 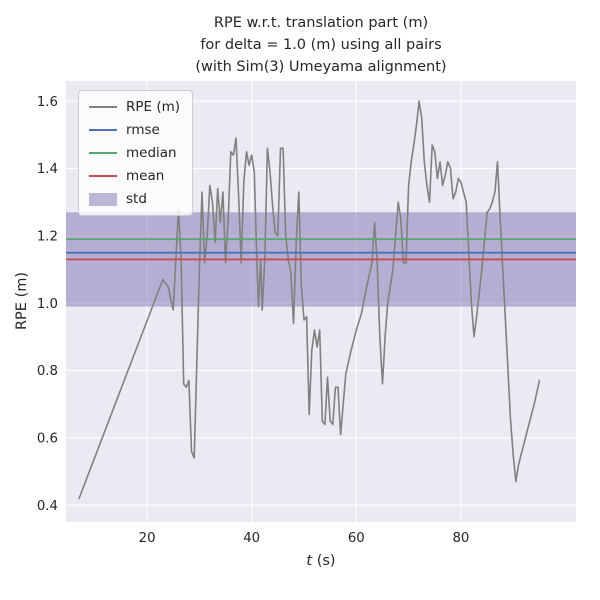 I want to click on x-tick-label: 40, so click(x=251, y=538).